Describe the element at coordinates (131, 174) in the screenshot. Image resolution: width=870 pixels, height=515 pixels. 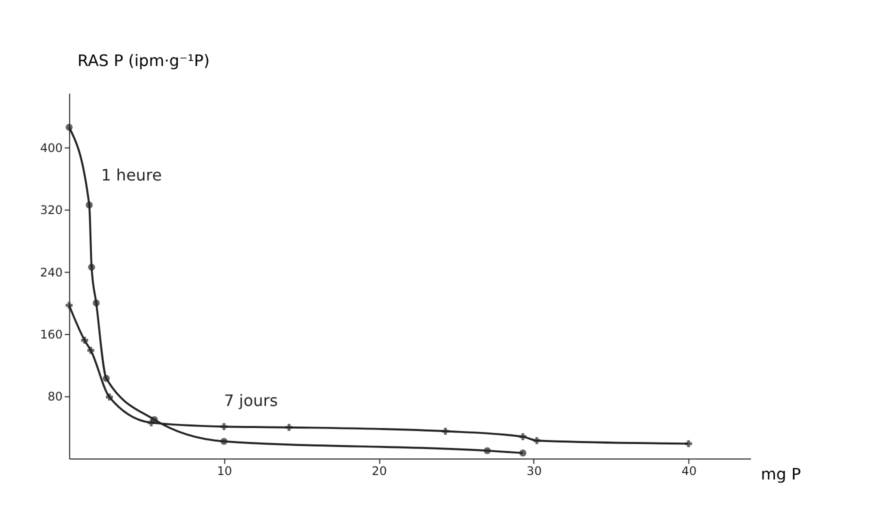
I see `series-label: 1 heure` at that location.